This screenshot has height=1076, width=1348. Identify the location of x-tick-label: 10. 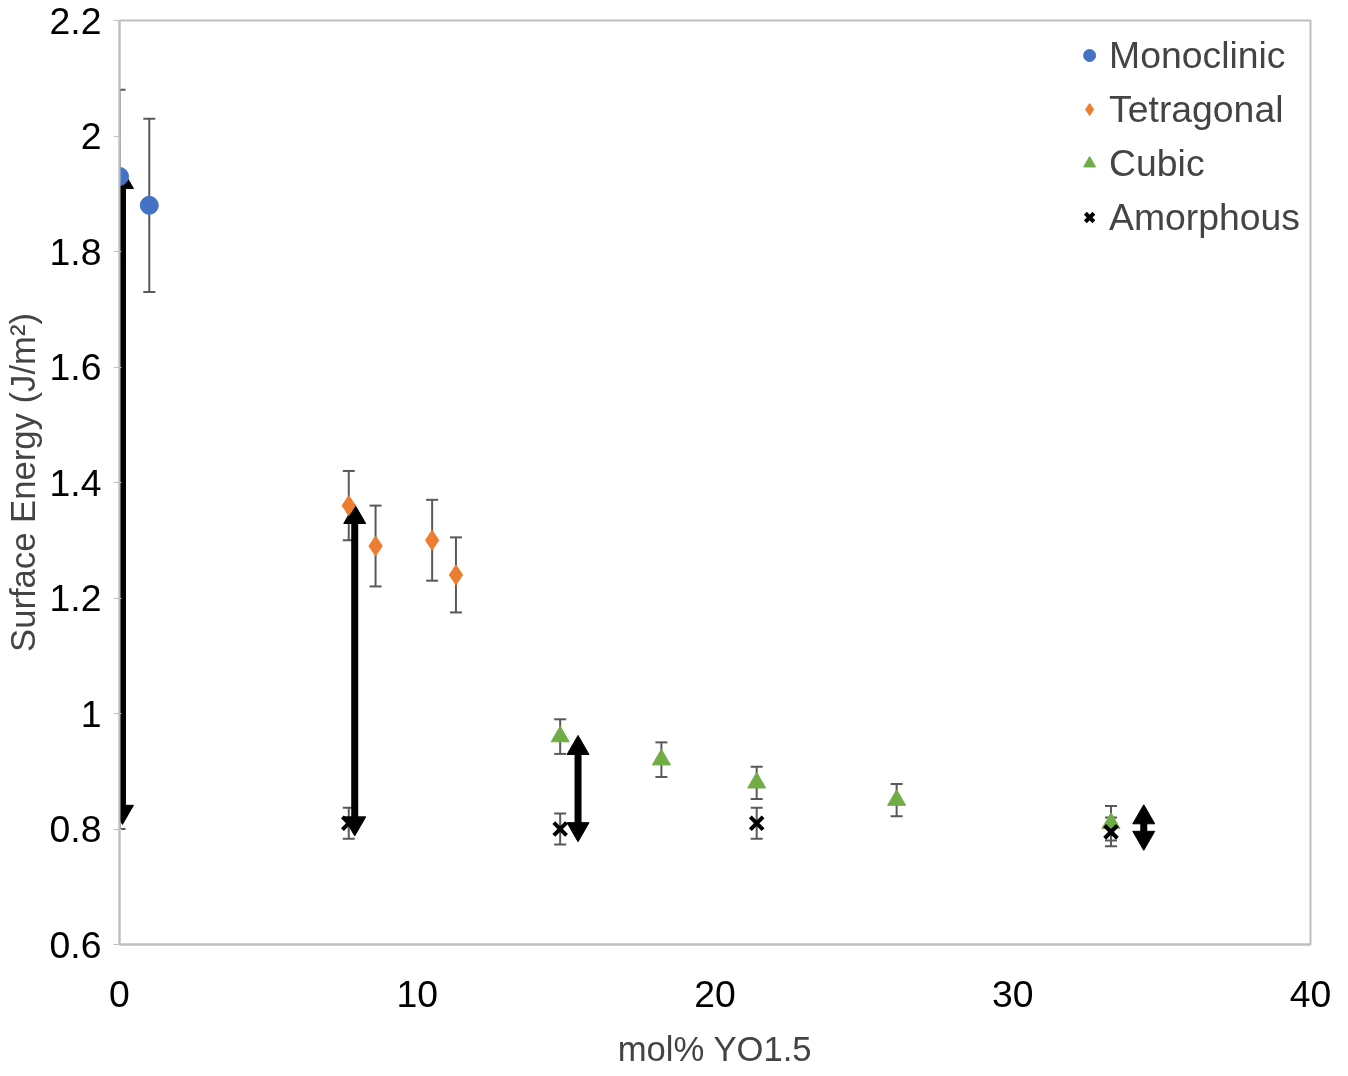
(417, 993).